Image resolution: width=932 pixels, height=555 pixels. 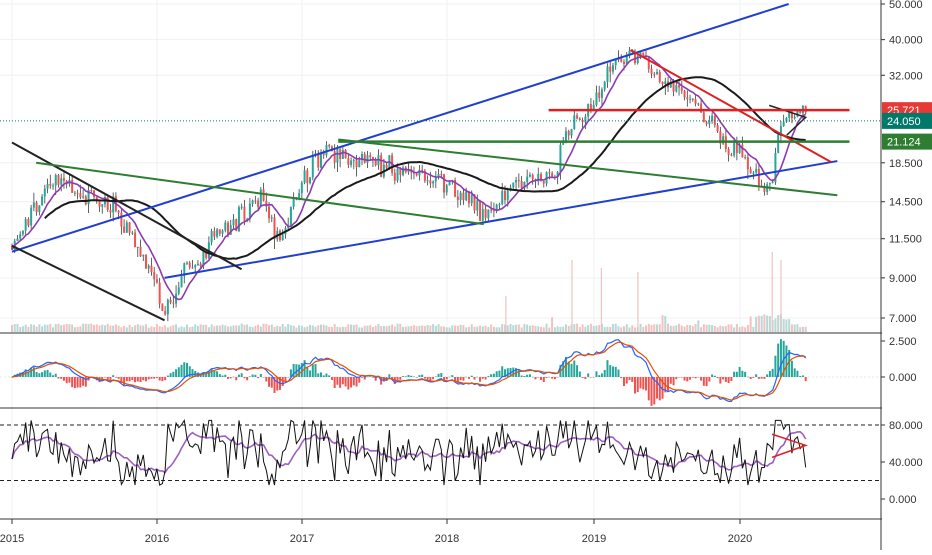 I want to click on time-axis: 2015 2016 2017 2018 2019 2020, so click(x=376, y=532).